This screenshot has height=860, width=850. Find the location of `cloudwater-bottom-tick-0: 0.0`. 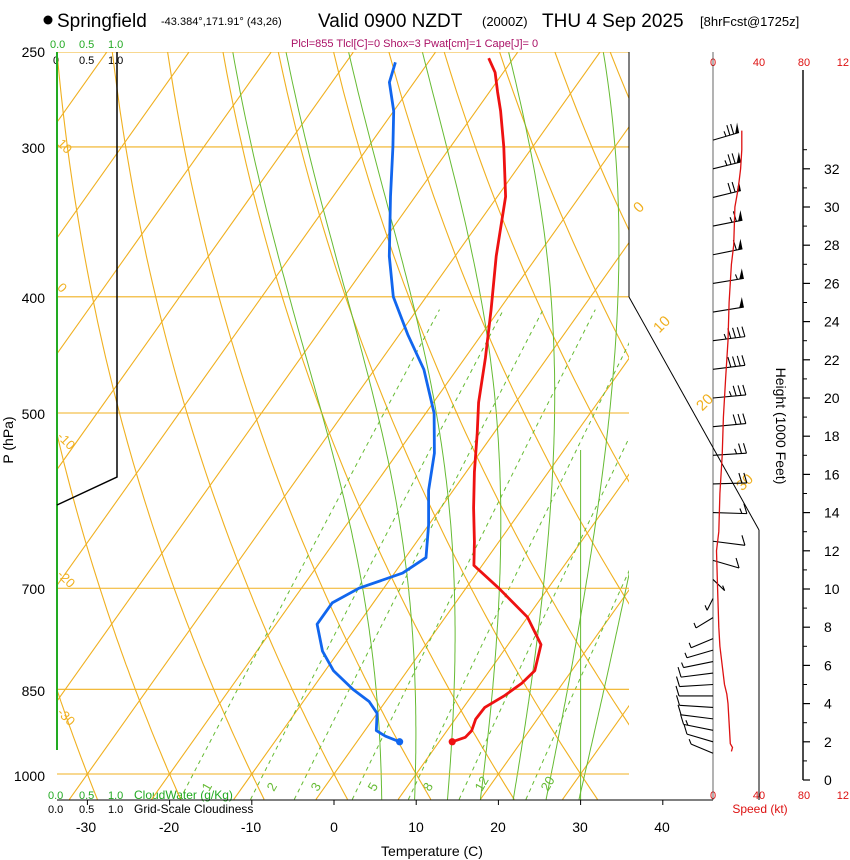

cloudwater-bottom-tick-0: 0.0 is located at coordinates (55, 796).